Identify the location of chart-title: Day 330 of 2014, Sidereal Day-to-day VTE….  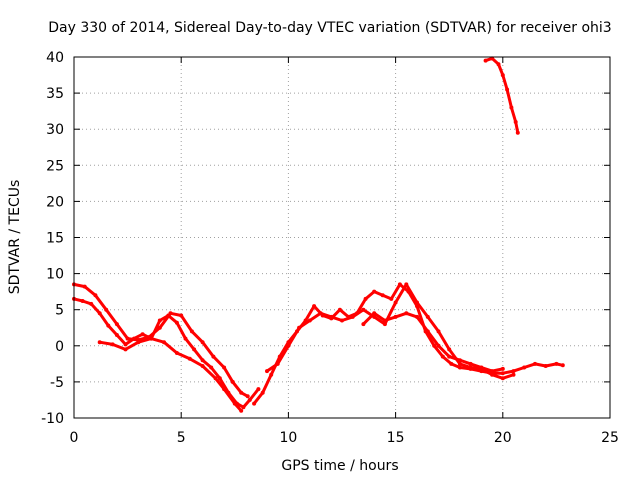
(329, 28).